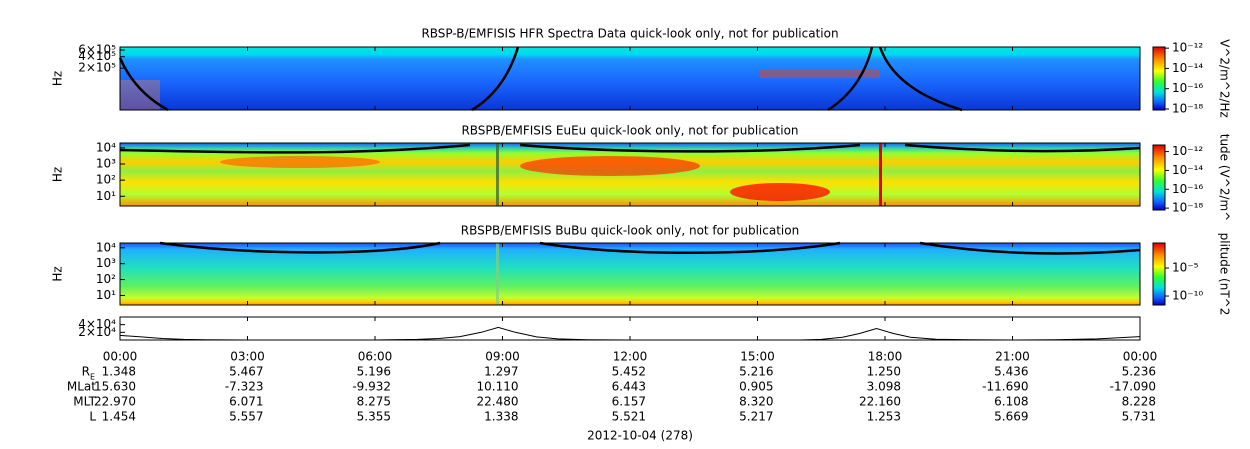  I want to click on ephemeris-value: 5.436, so click(1011, 372).